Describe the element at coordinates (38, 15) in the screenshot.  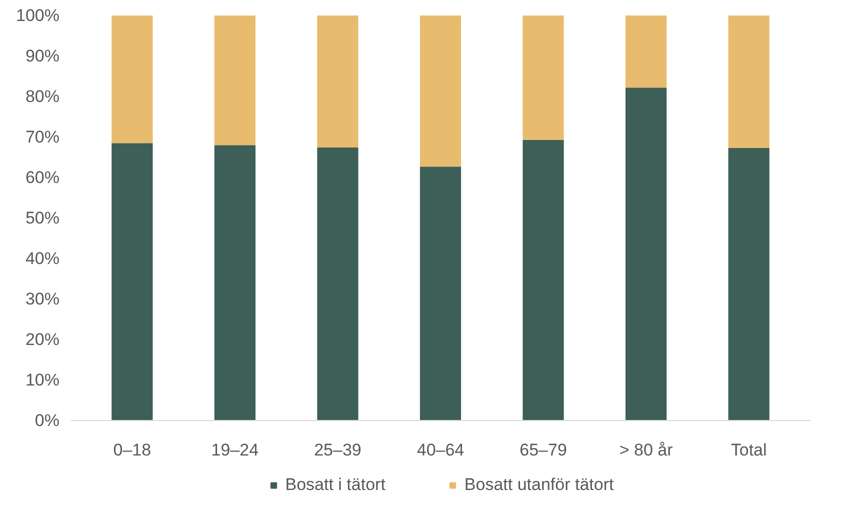
I see `y-tick-label: 100%` at that location.